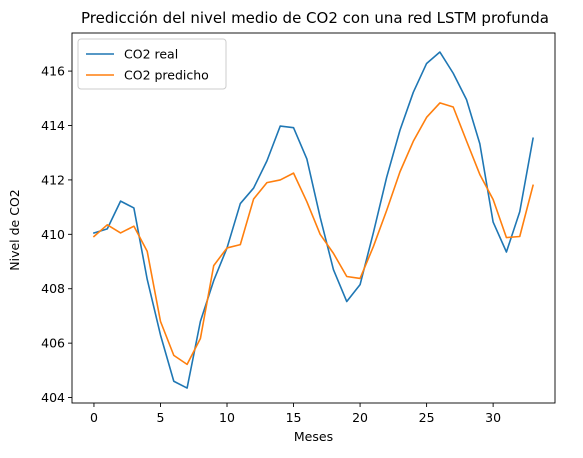 This screenshot has width=583, height=458. I want to click on x-tick-label: 10, so click(227, 417).